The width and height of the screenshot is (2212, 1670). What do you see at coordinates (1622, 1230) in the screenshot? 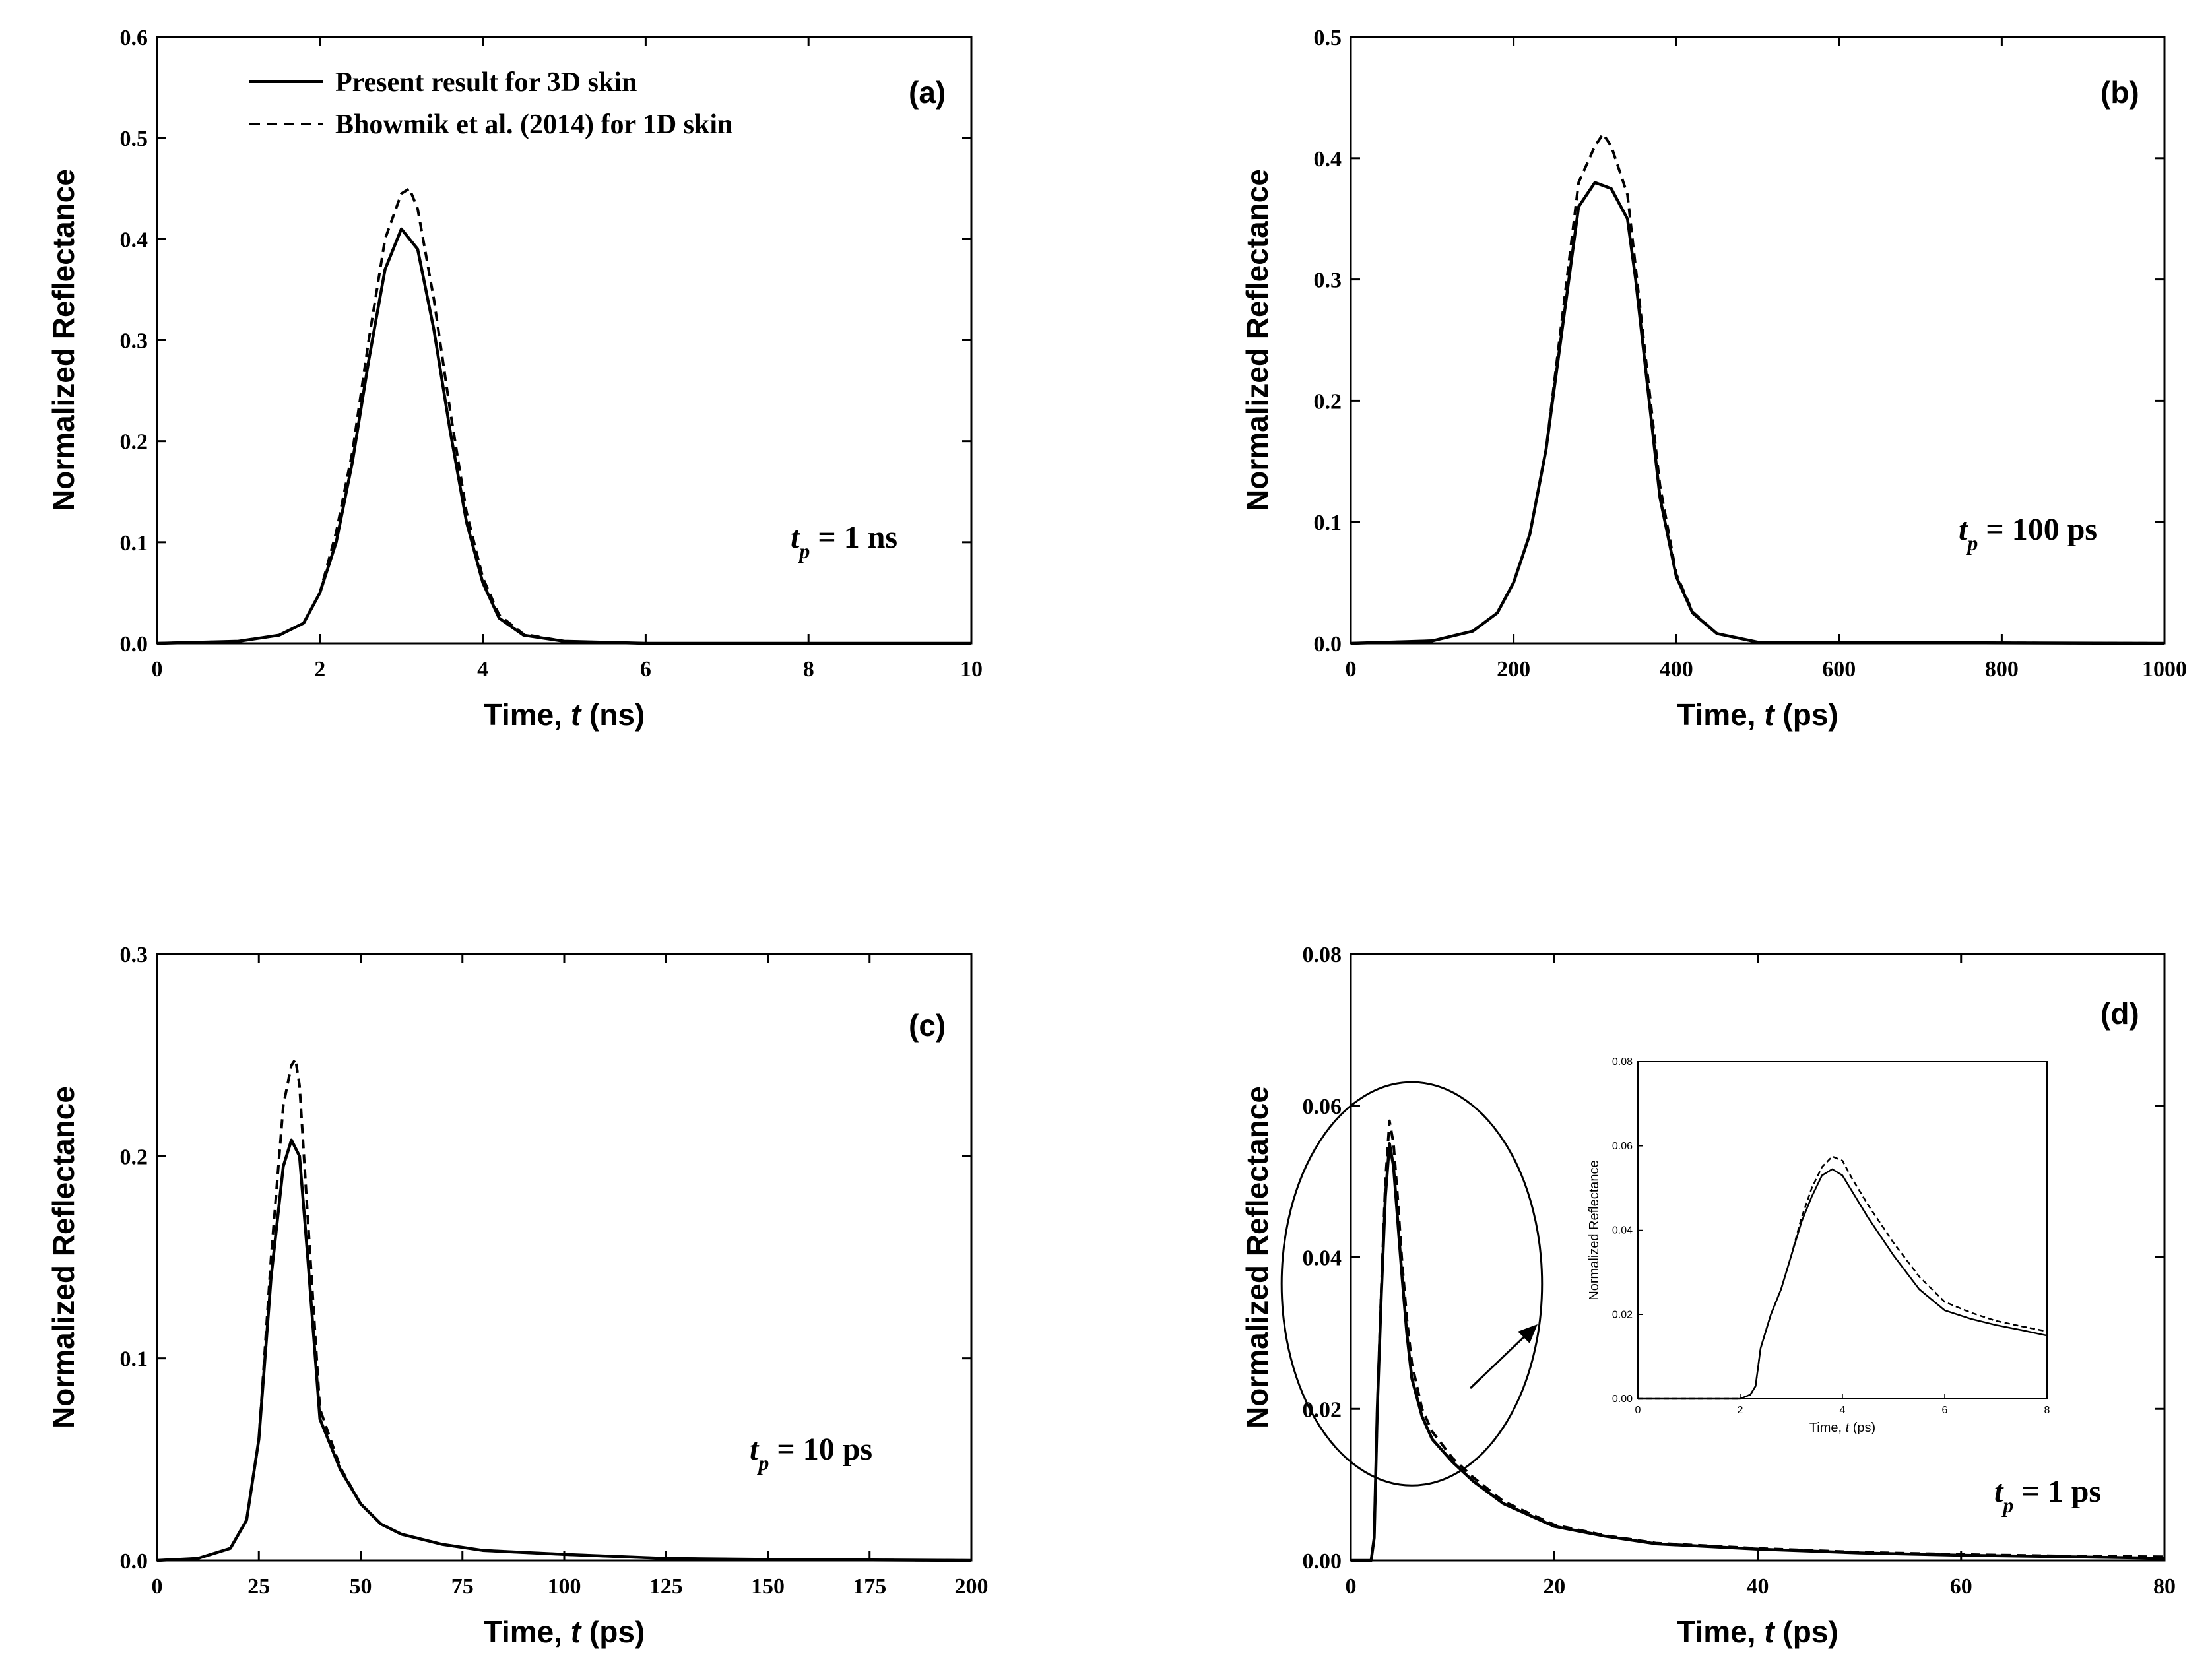
I see `inset-y-tick-label: 0.04` at bounding box center [1622, 1230].